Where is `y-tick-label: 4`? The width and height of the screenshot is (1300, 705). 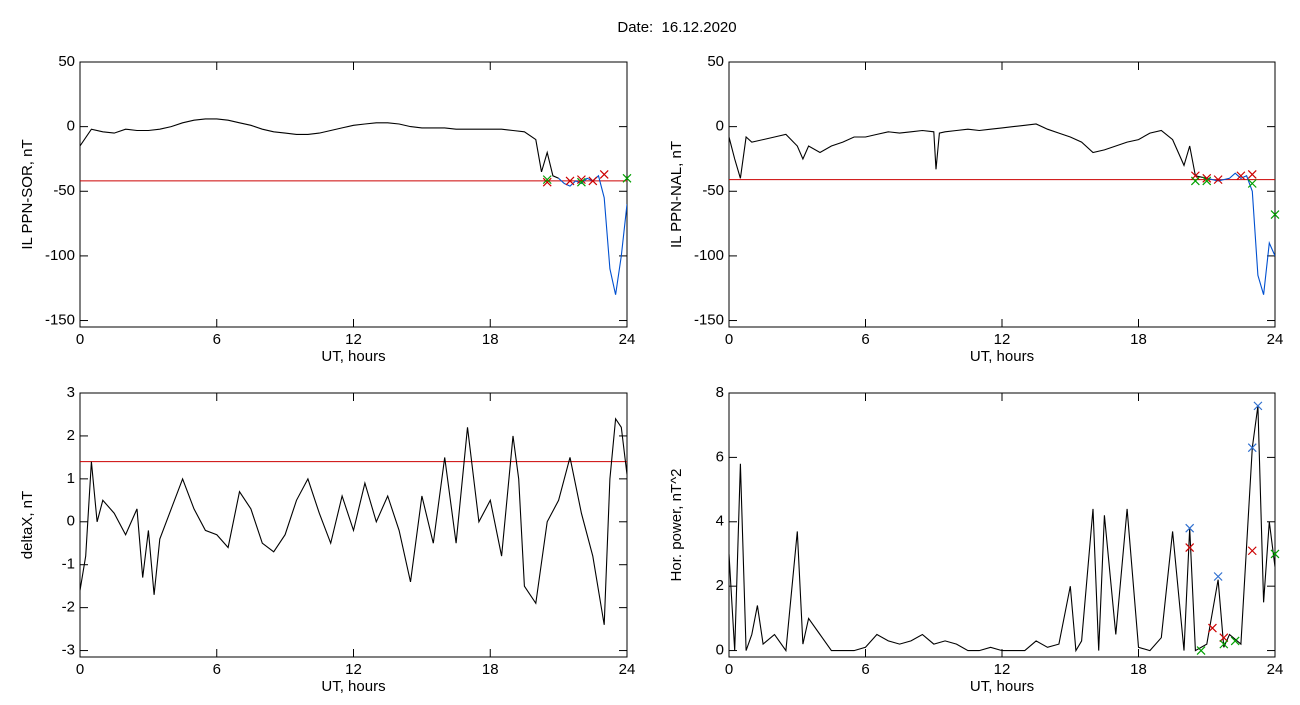 y-tick-label: 4 is located at coordinates (720, 521).